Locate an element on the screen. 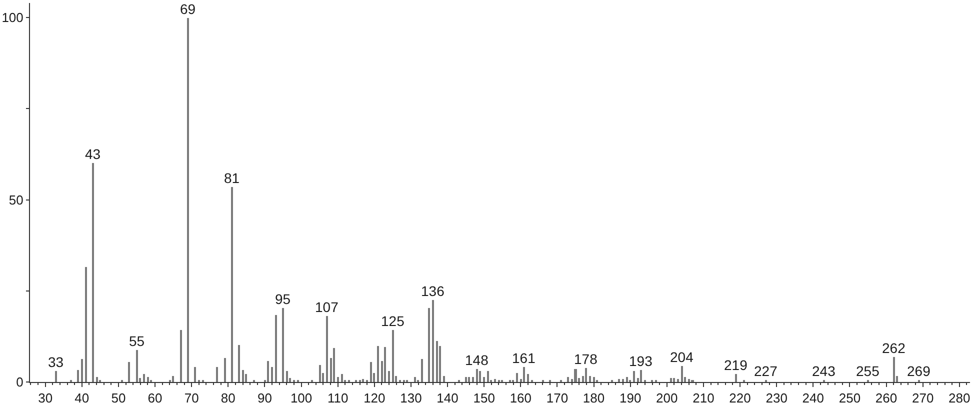 Image resolution: width=974 pixels, height=406 pixels. annotation: 148 is located at coordinates (477, 360).